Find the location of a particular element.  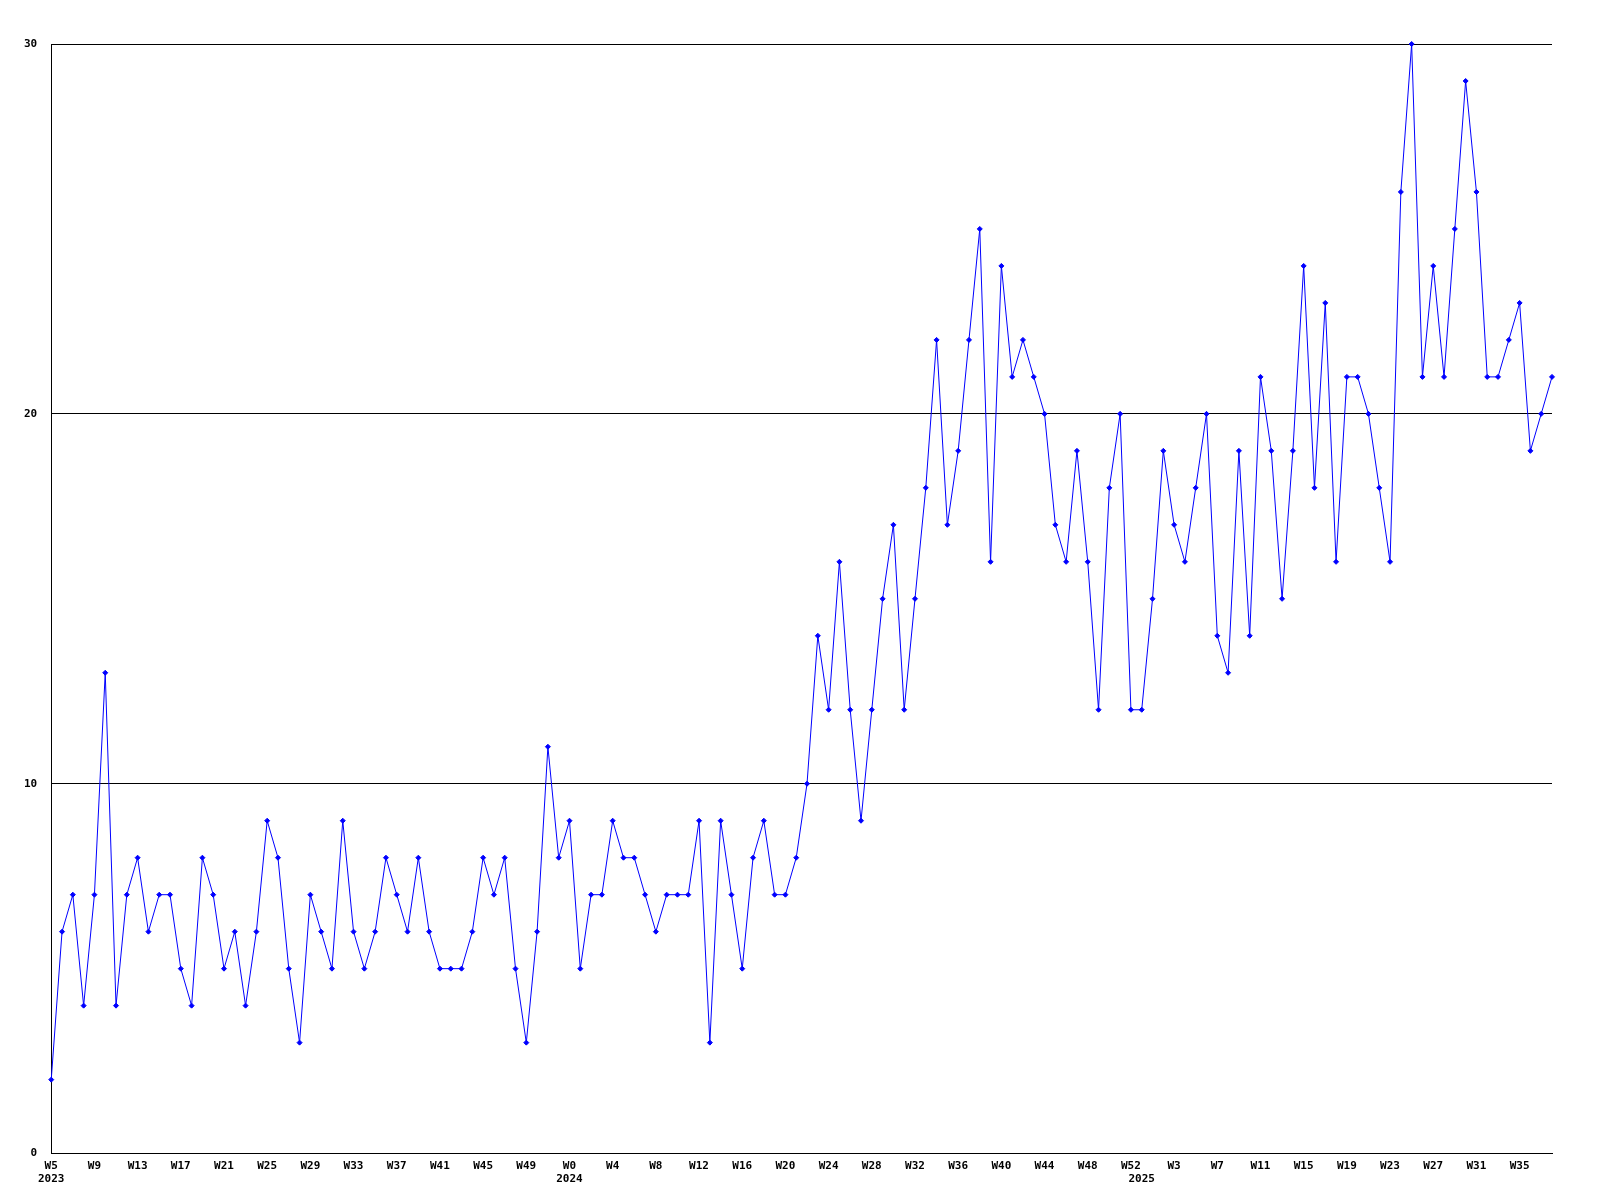

x-tick-label: W15 is located at coordinates (1303, 1166).